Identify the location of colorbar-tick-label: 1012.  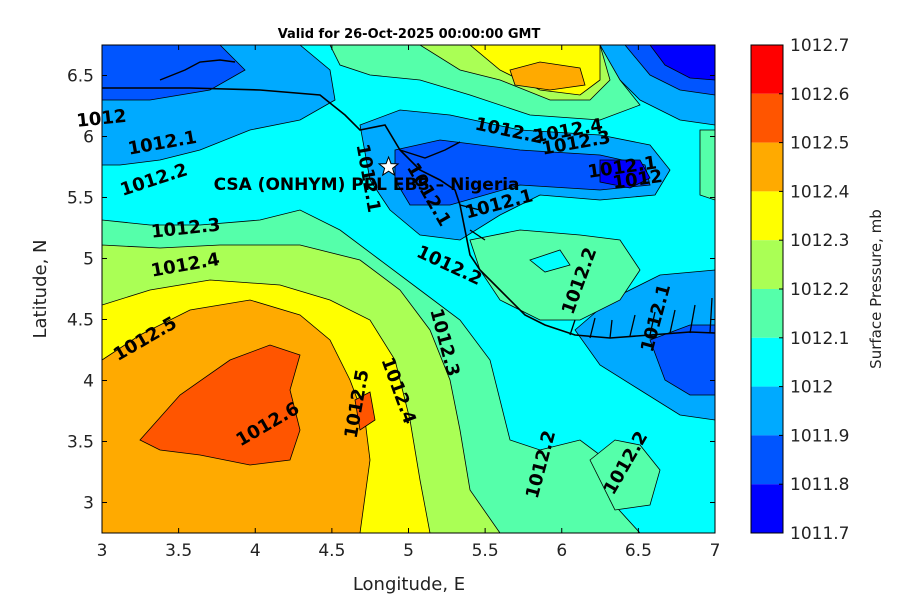
(811, 388).